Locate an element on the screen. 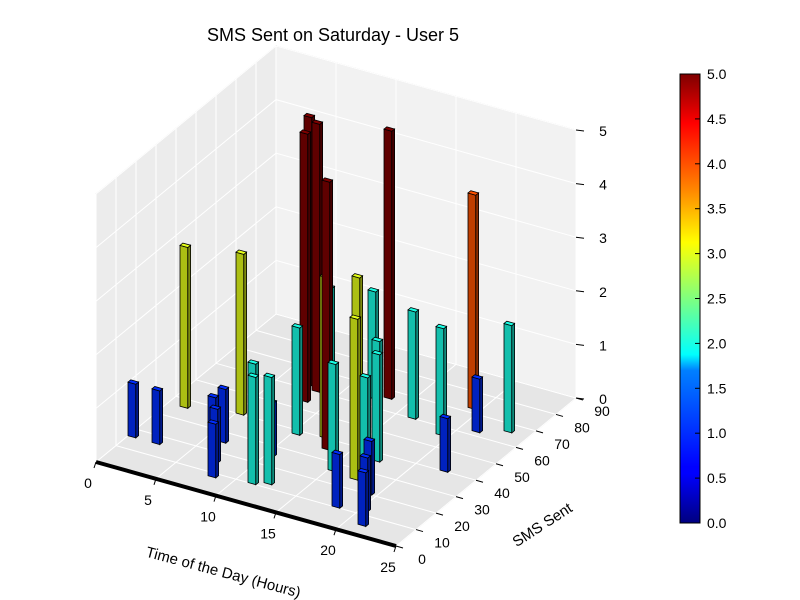 The height and width of the screenshot is (600, 800). z-tick-label: 3 is located at coordinates (603, 238).